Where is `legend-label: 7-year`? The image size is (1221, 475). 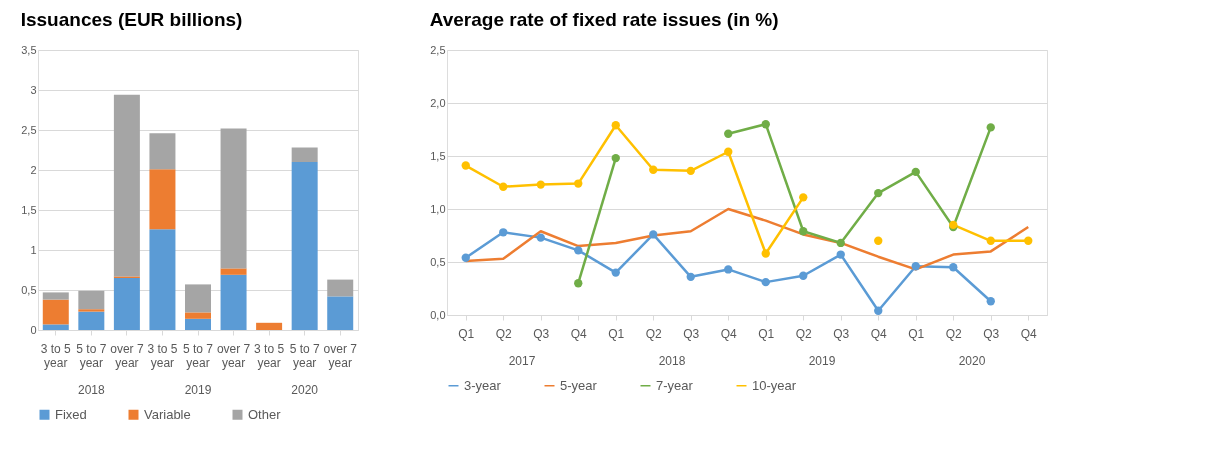 legend-label: 7-year is located at coordinates (675, 385).